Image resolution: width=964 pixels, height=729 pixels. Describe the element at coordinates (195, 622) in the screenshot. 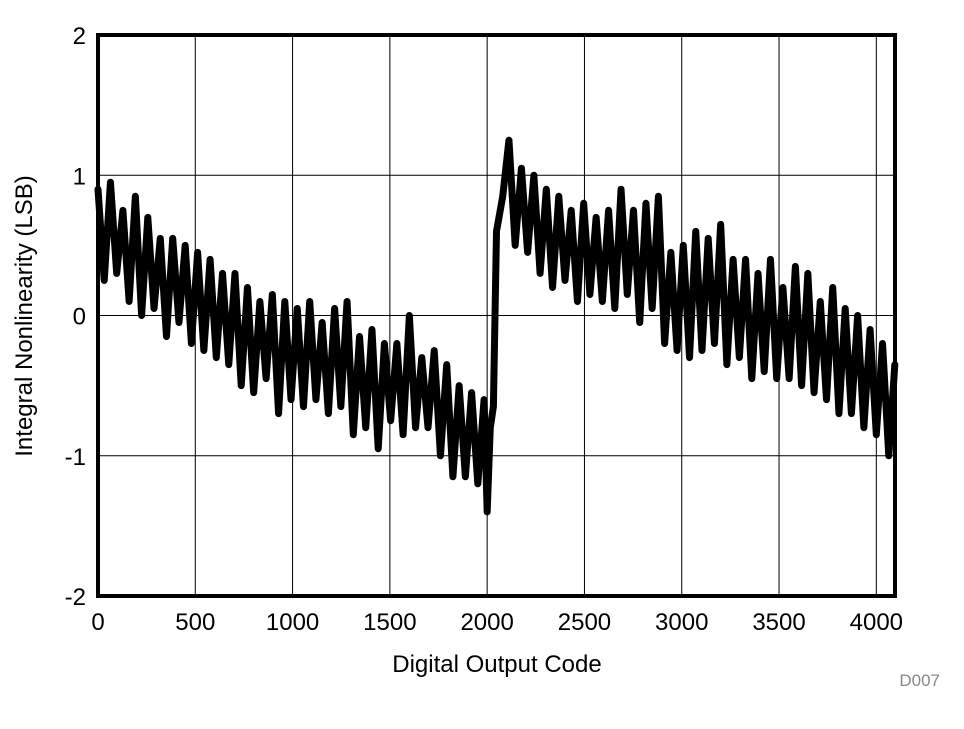

I see `x-tick-label: 500` at that location.